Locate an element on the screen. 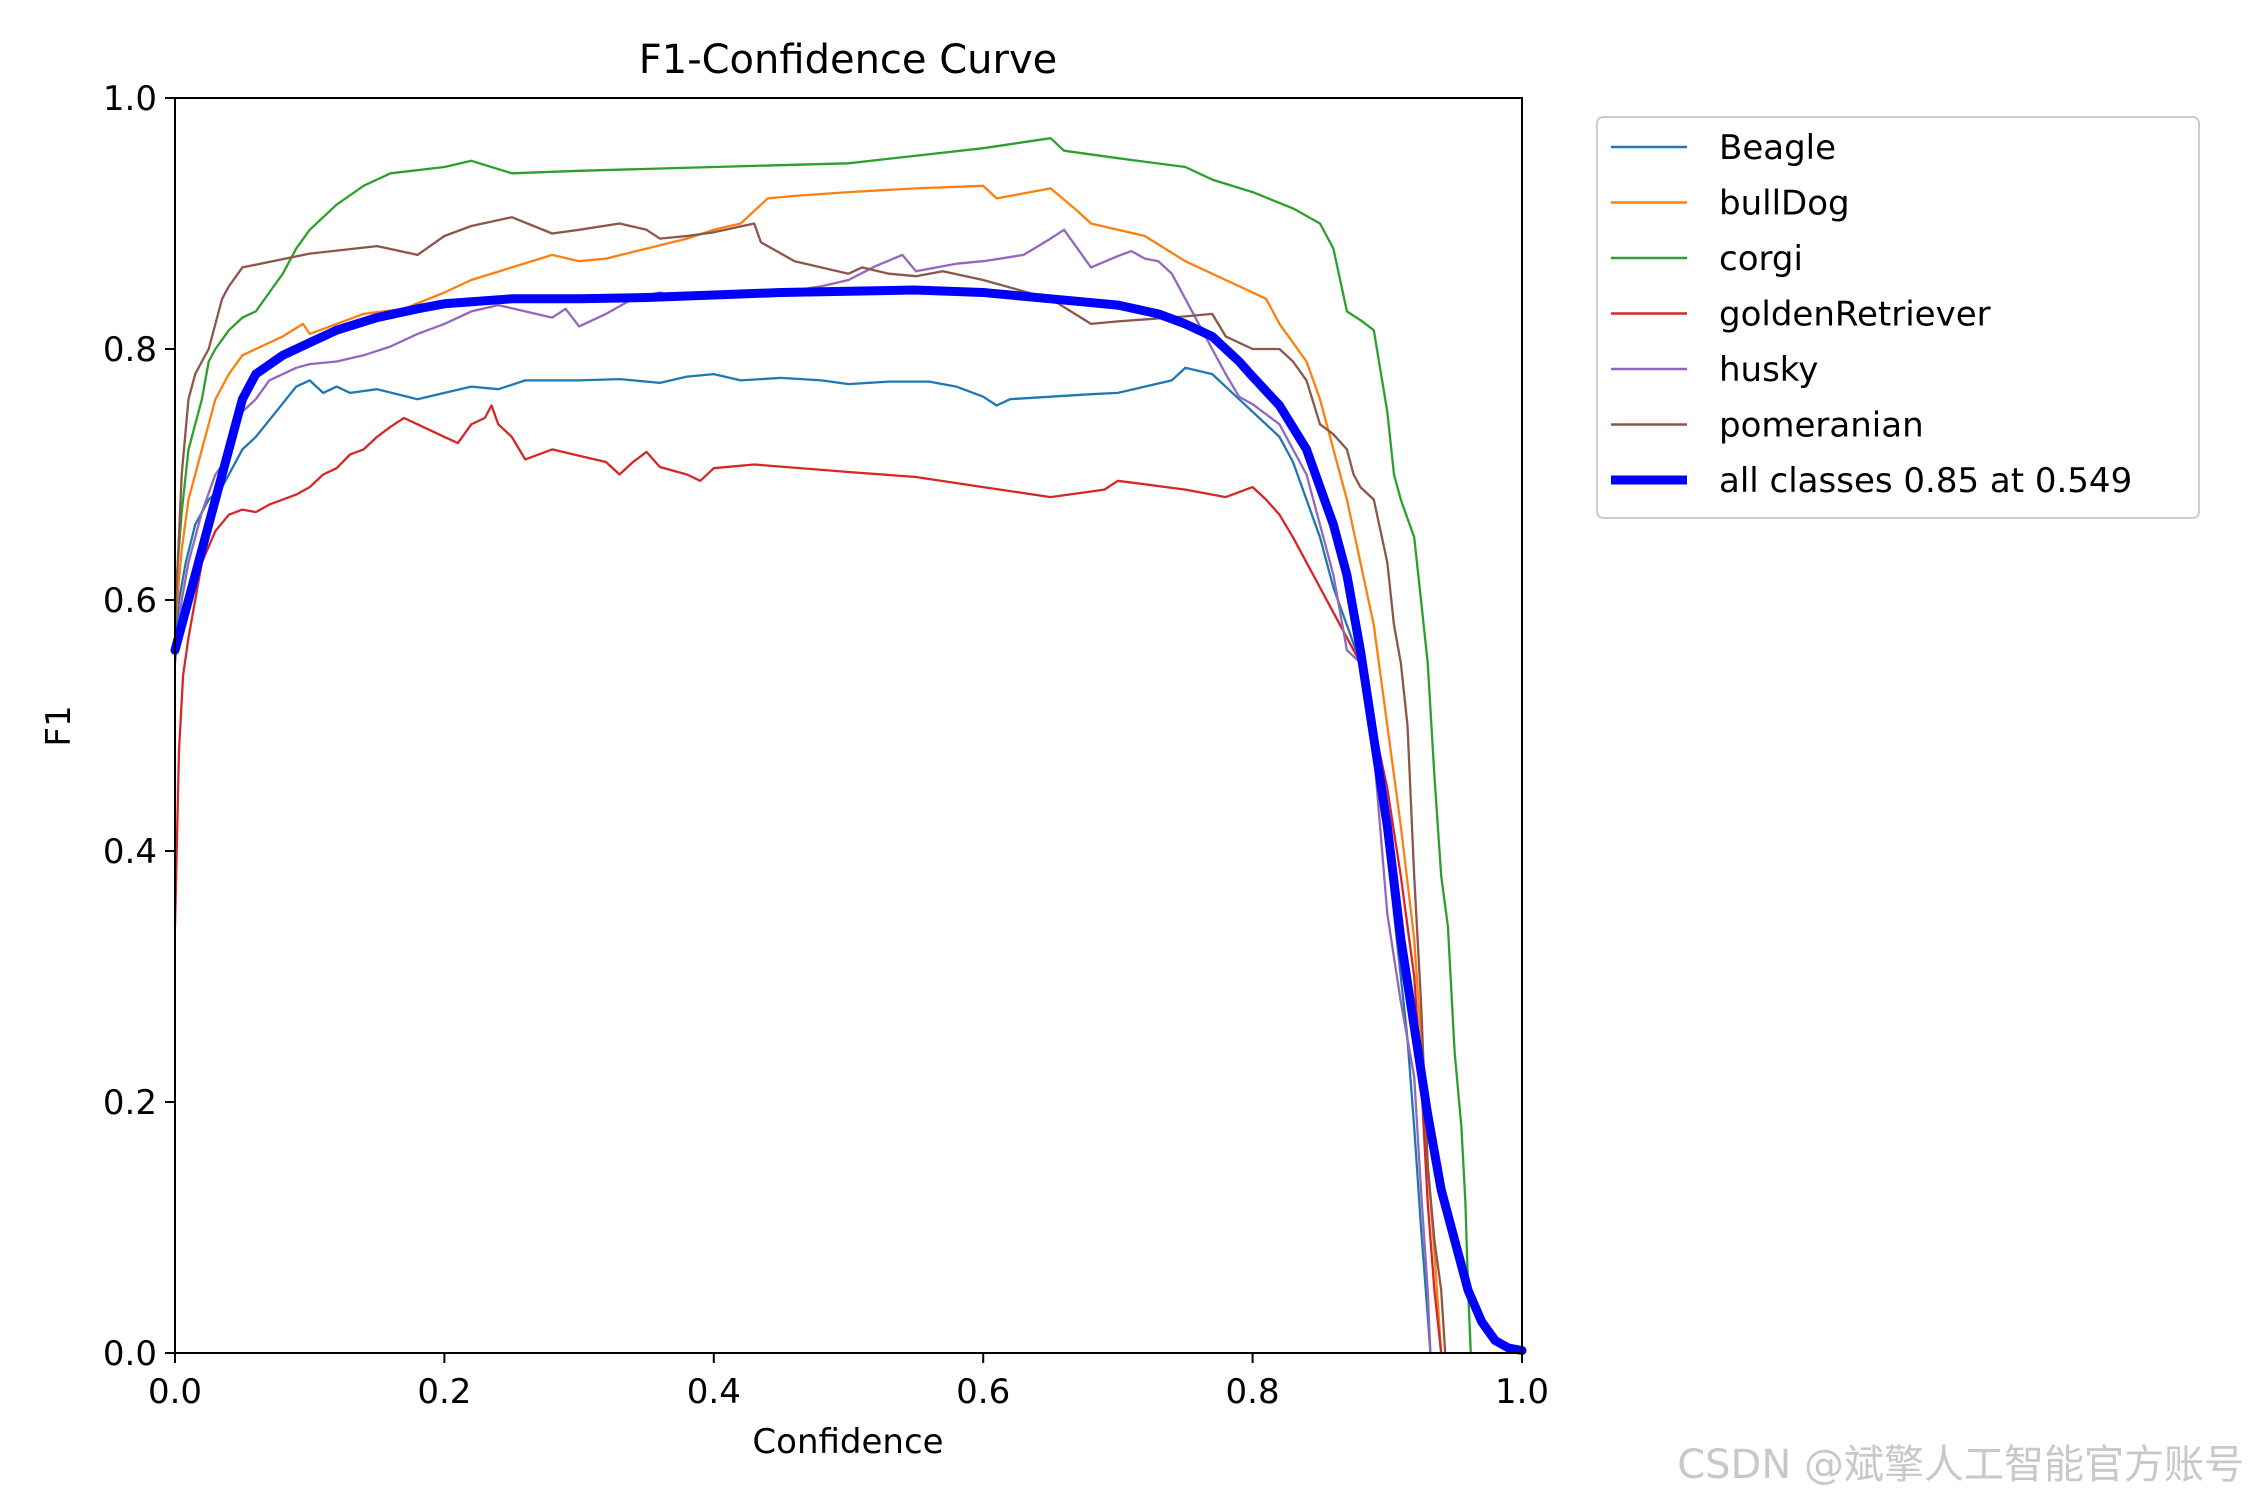  y-tick-label: 0.0 is located at coordinates (130, 1354).